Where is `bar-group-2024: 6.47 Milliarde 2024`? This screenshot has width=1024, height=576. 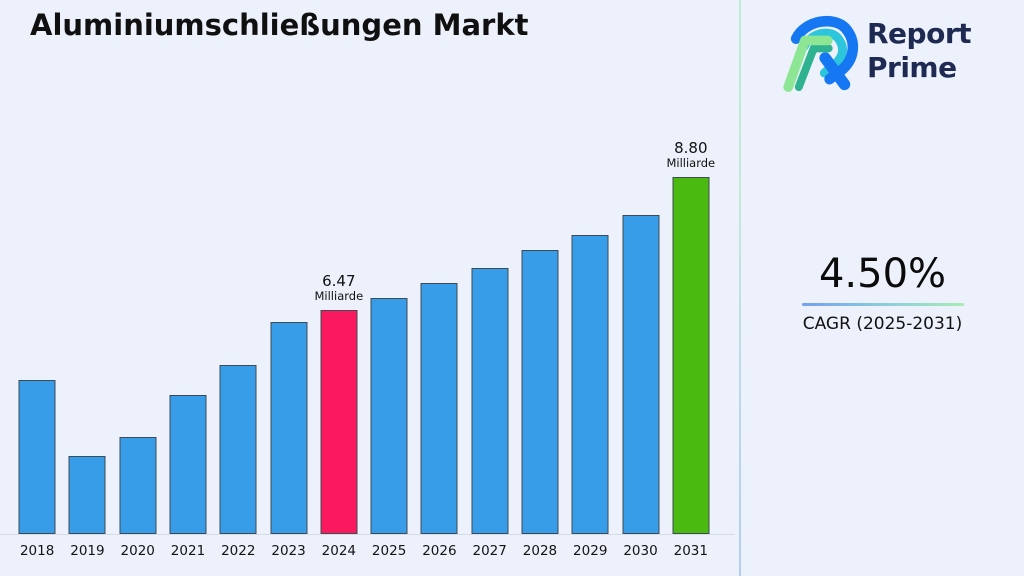
bar-group-2024: 6.47 Milliarde 2024 is located at coordinates (339, 354).